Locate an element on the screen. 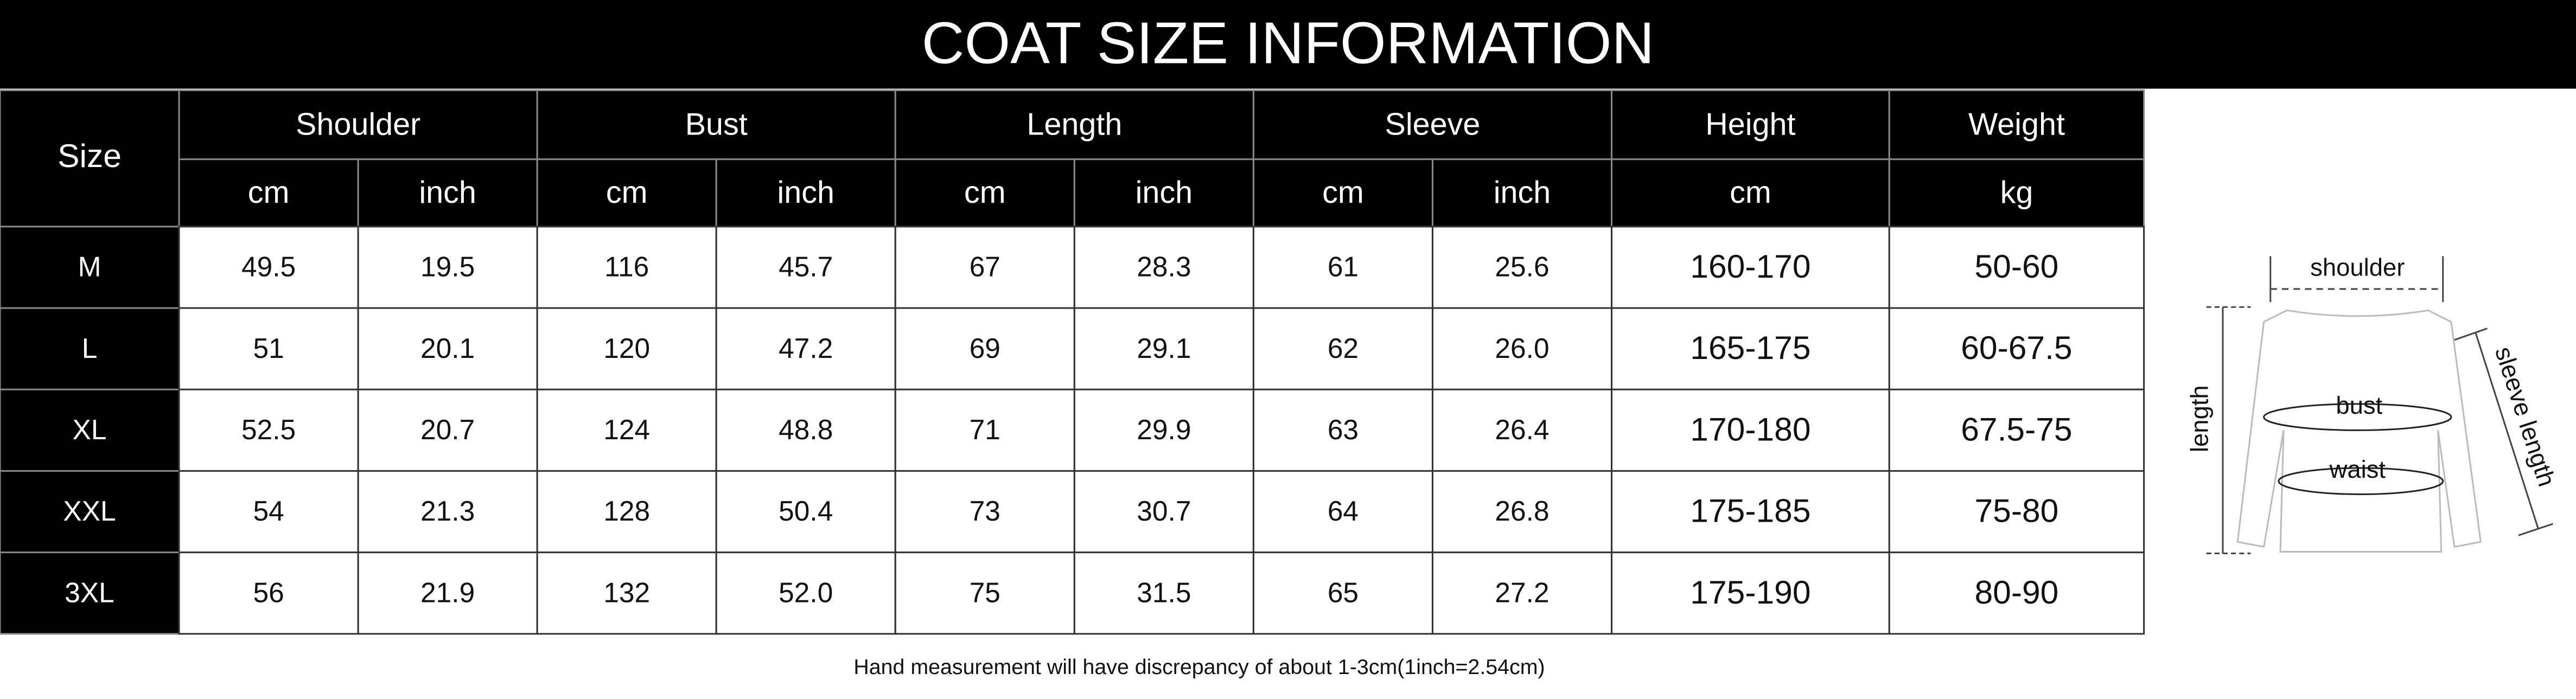  header-label: Weight is located at coordinates (2016, 125).